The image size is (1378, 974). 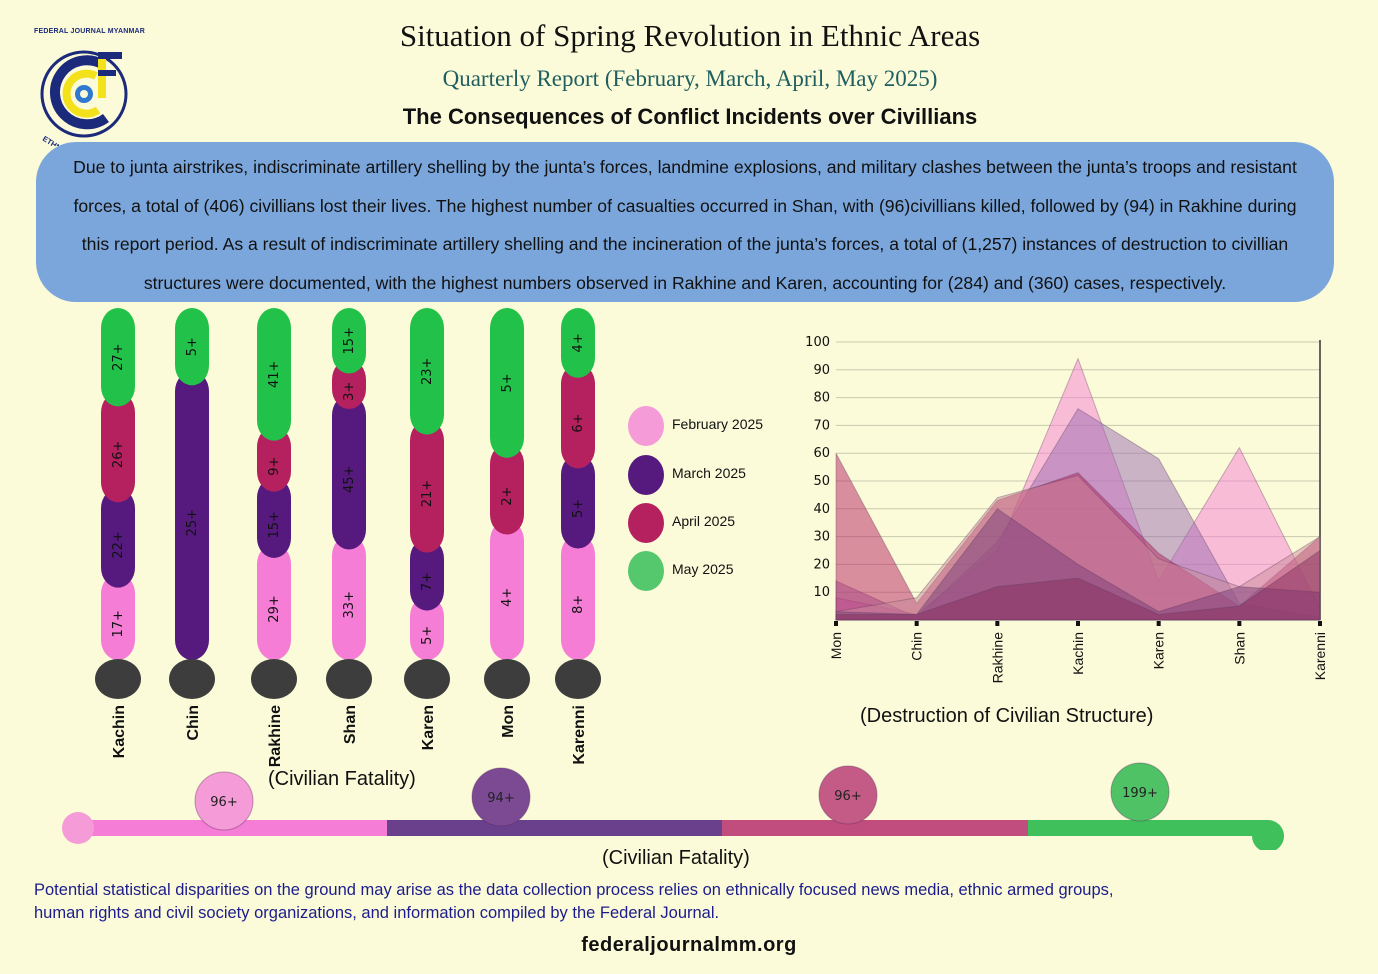 What do you see at coordinates (349, 479) in the screenshot?
I see `bar-value-label: 45+` at bounding box center [349, 479].